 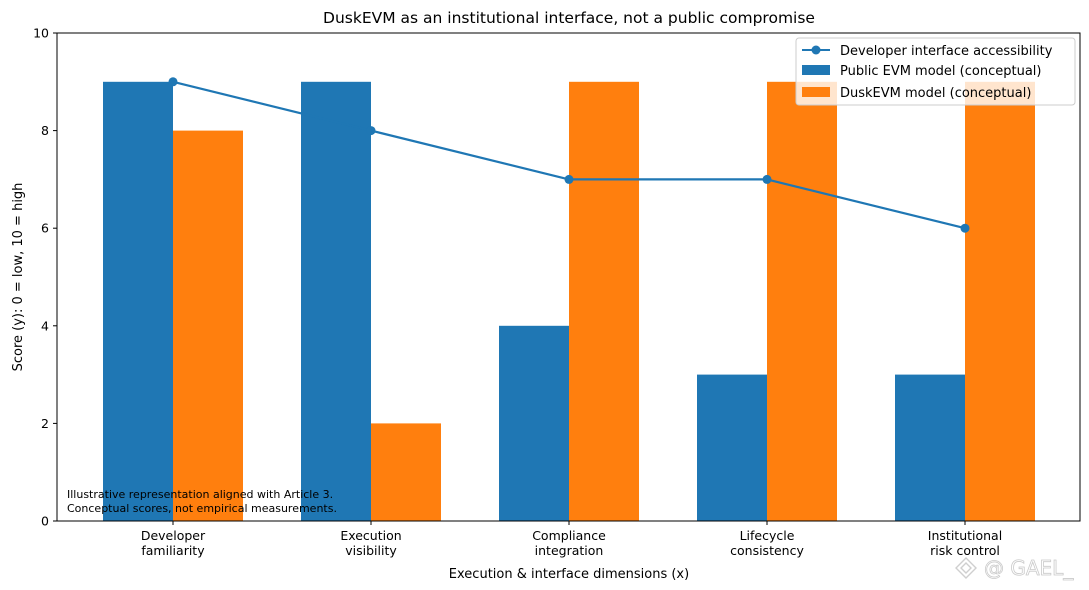 What do you see at coordinates (45, 325) in the screenshot?
I see `y-tick-label-4: 4` at bounding box center [45, 325].